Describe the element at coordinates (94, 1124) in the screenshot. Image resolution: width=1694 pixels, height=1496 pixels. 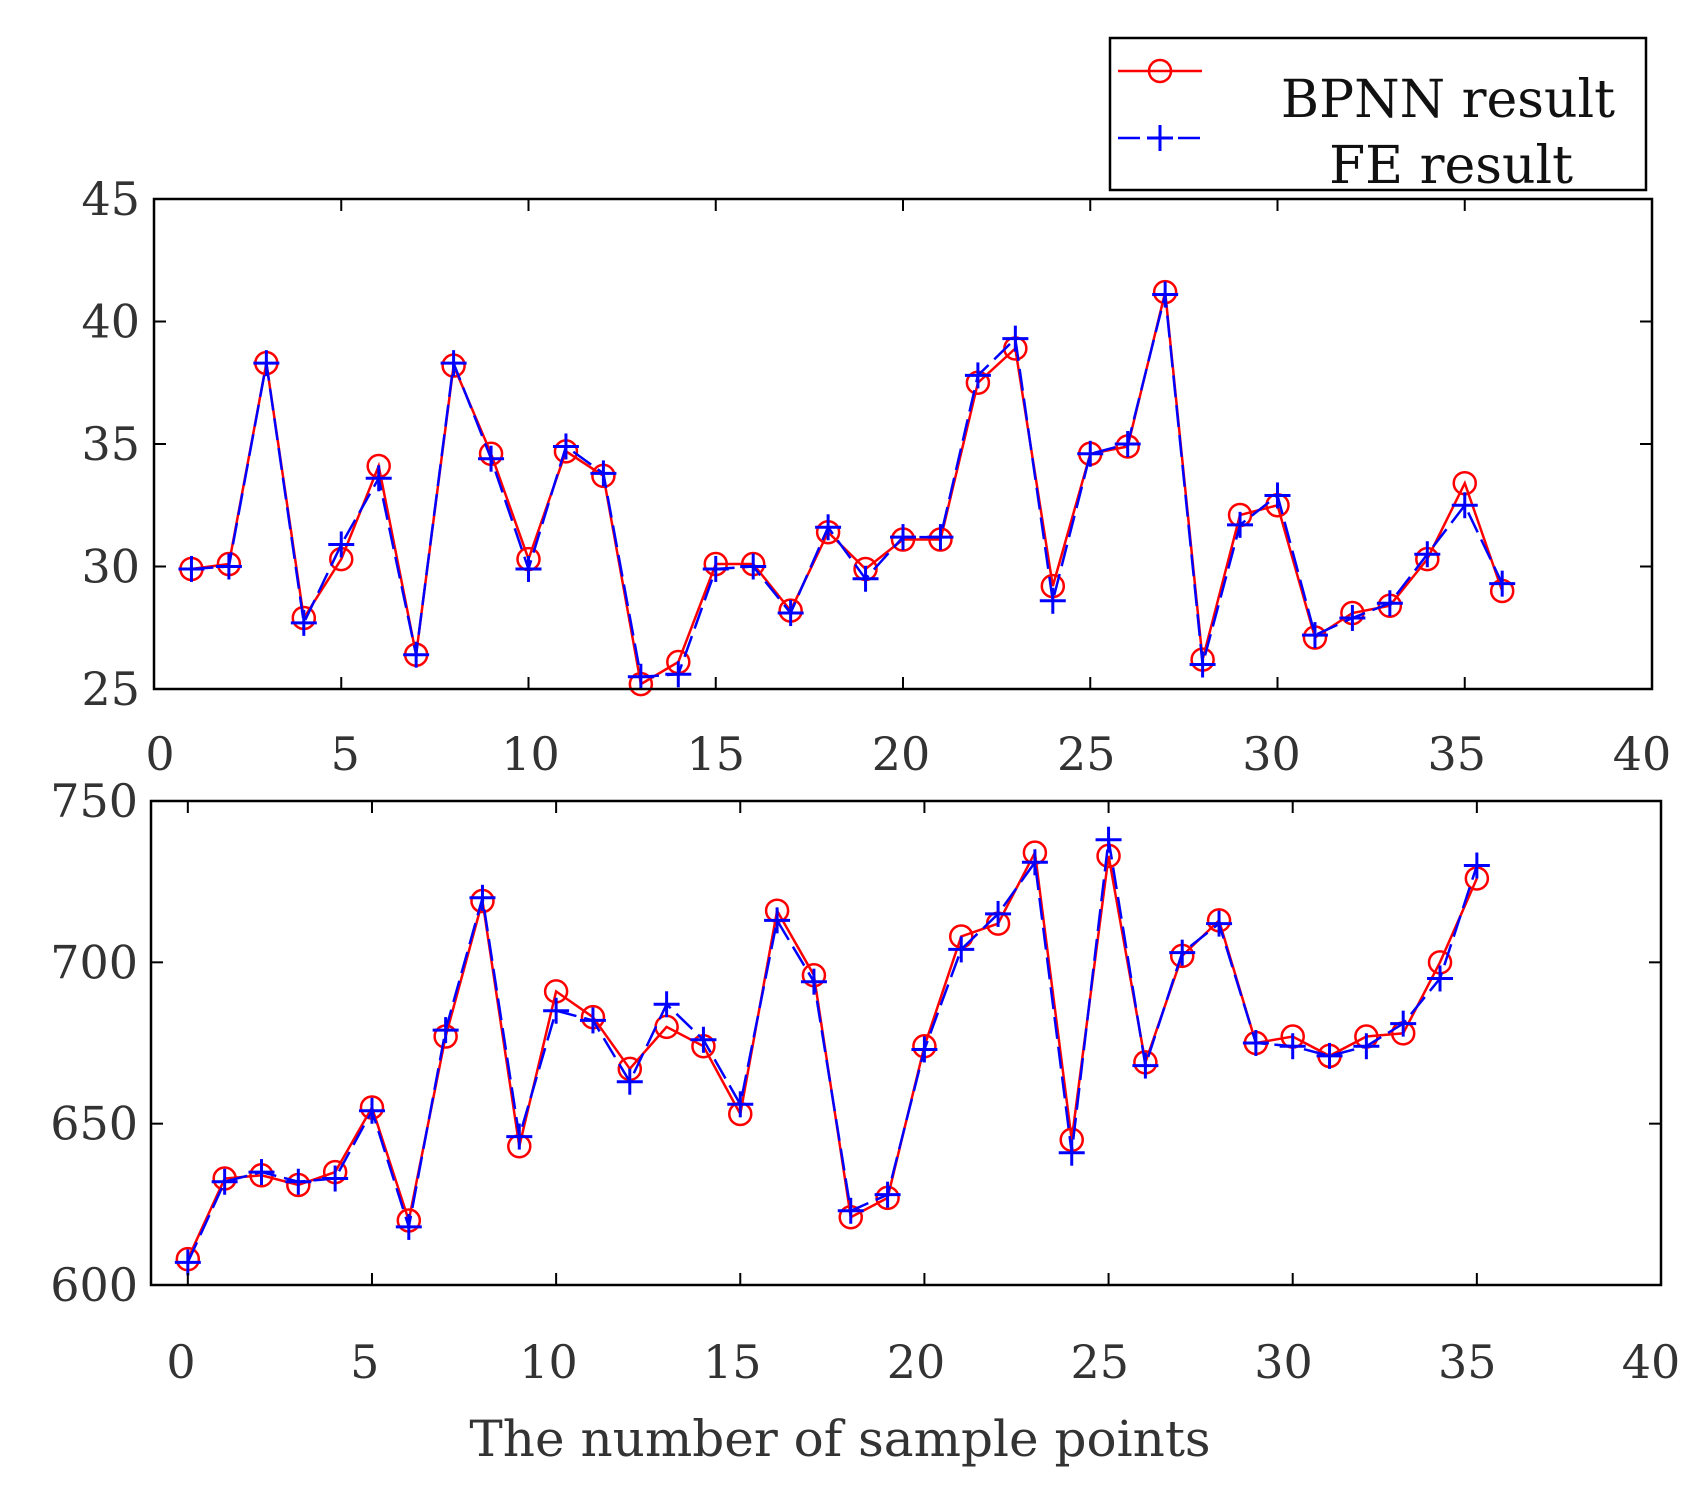
I see `chart-bottom-ytick-label: 650` at that location.